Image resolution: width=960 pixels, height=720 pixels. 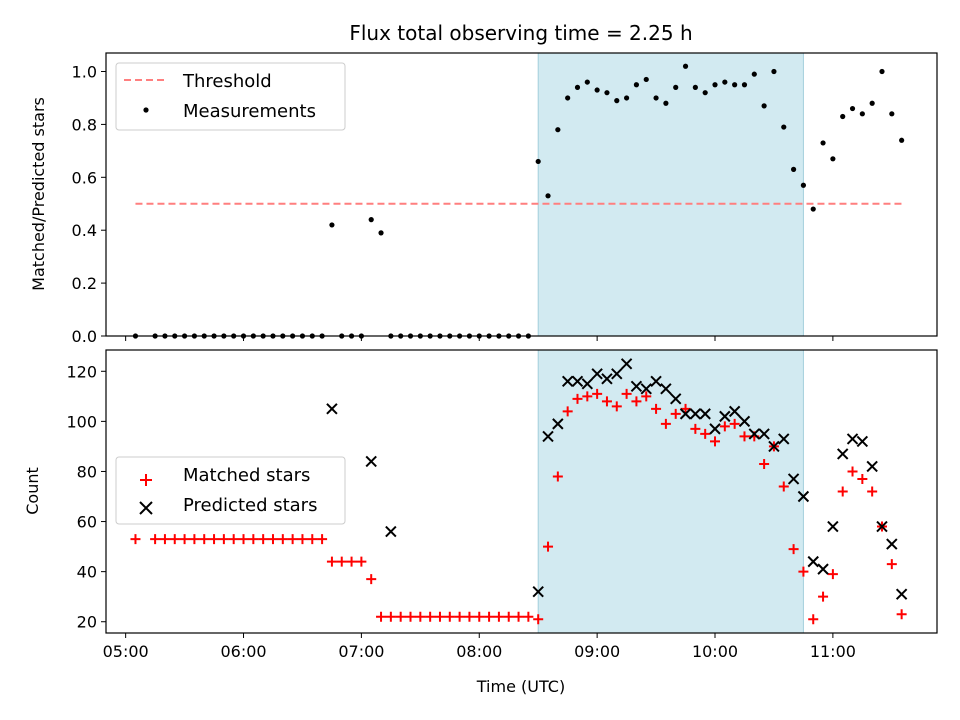 I want to click on y-tick-label: 0.0, so click(x=84, y=336).